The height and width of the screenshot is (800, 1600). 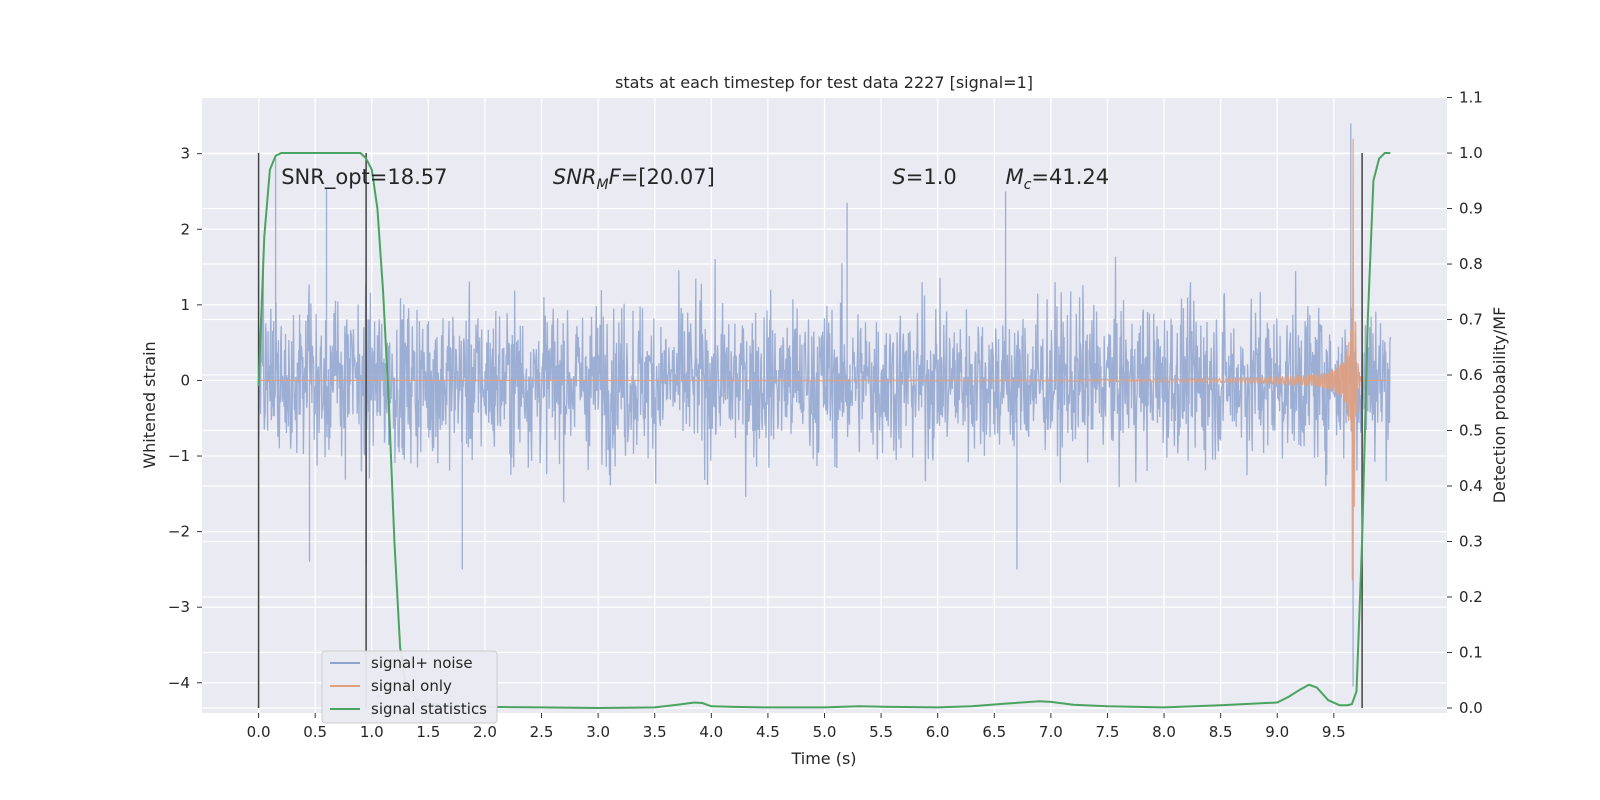 I want to click on x-axis-label: Time (s), so click(x=823, y=758).